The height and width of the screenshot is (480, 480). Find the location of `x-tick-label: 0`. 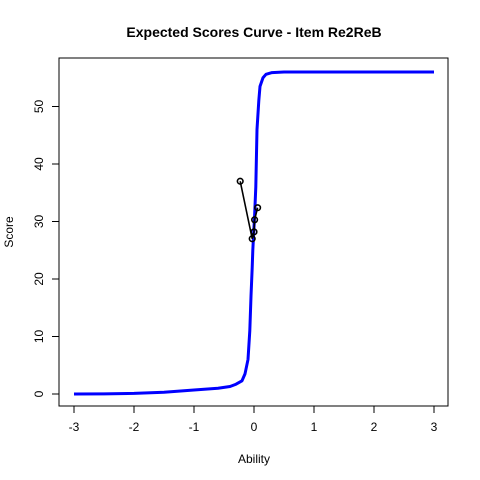

x-tick-label: 0 is located at coordinates (254, 427).